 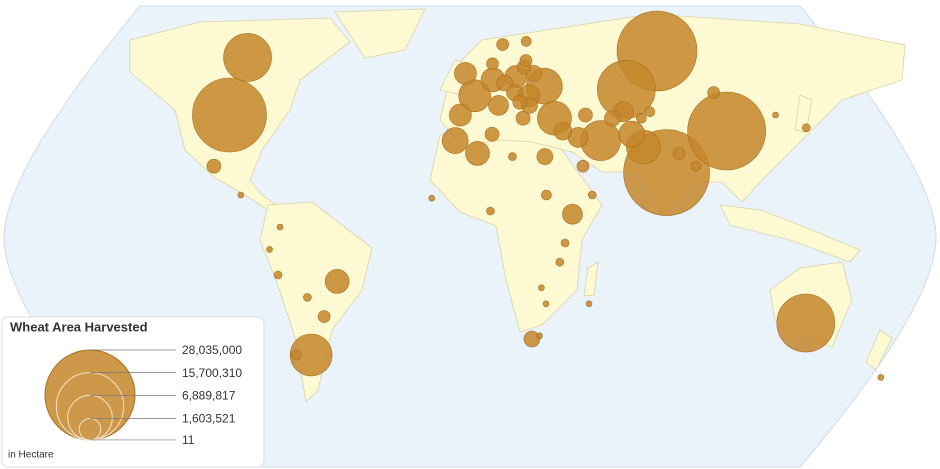 I want to click on unit-note: in Hectare, so click(x=31, y=455).